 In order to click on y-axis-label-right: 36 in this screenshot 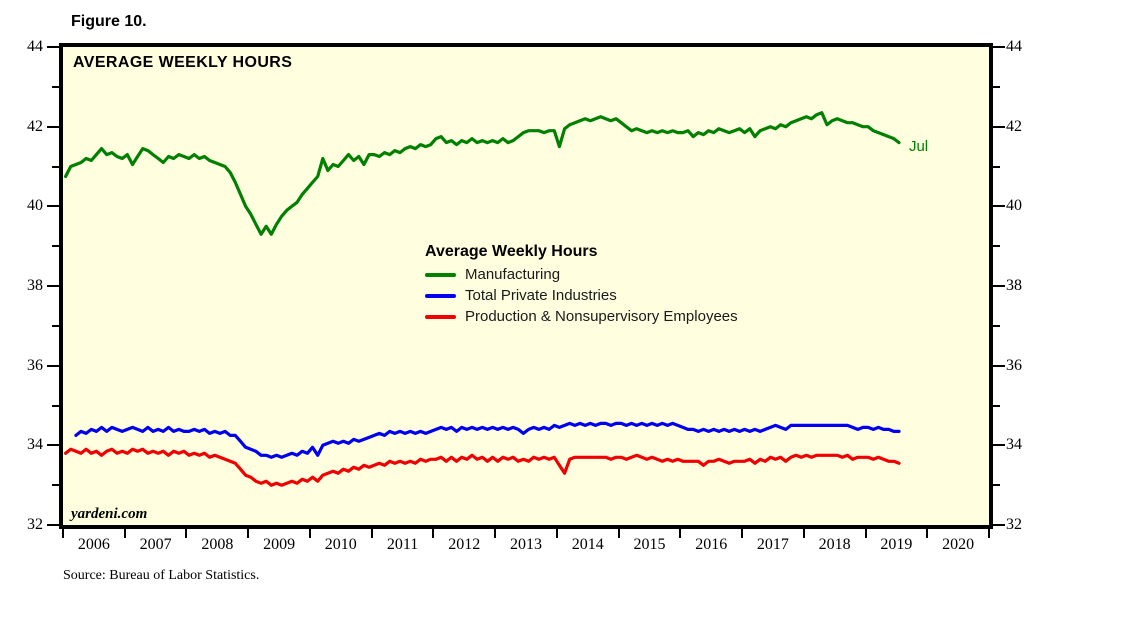, I will do `click(1014, 365)`.